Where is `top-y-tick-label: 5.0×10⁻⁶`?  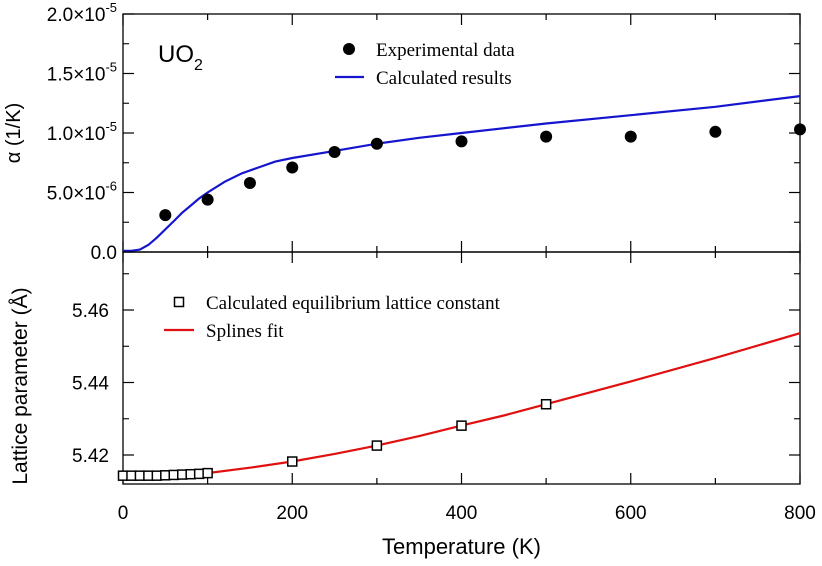 top-y-tick-label: 5.0×10⁻⁶ is located at coordinates (82, 192).